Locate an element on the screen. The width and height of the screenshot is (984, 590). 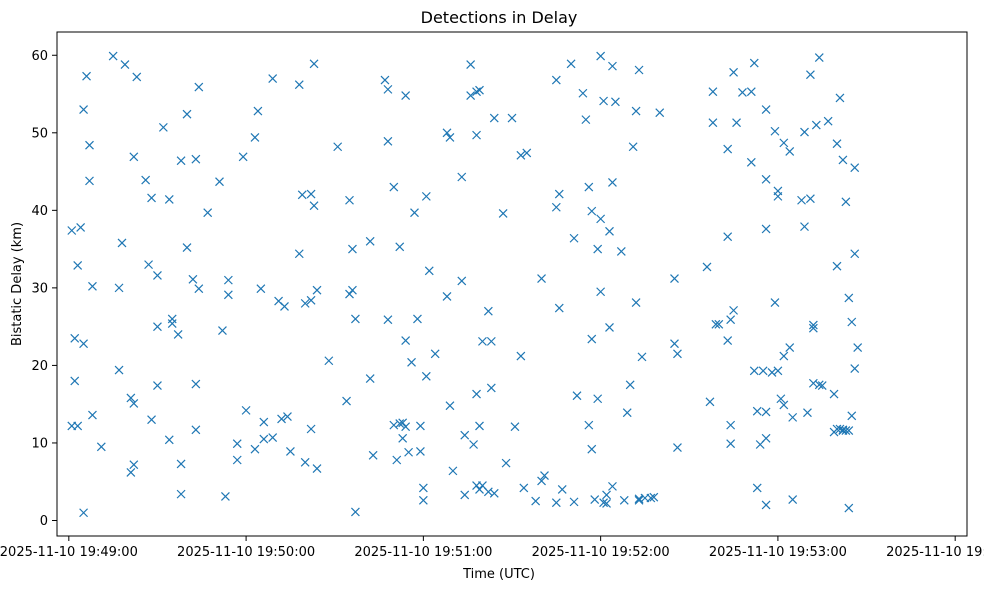
y-axis-ticks: 0 10 20 30 40 50 60 is located at coordinates (44, 289).